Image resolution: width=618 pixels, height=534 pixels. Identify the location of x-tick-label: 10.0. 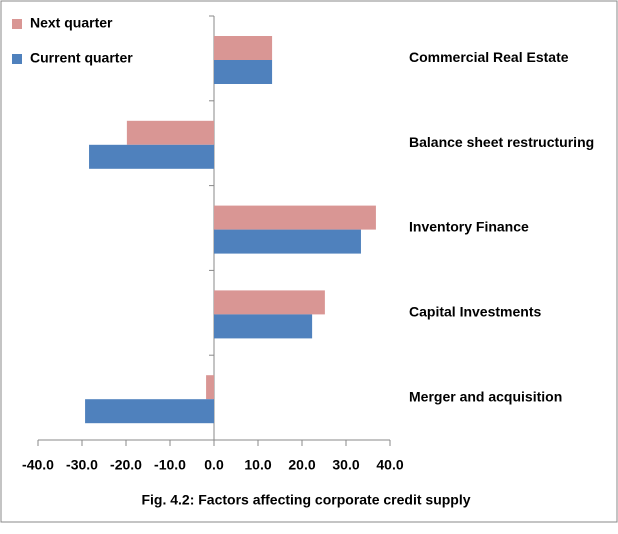
(257, 465).